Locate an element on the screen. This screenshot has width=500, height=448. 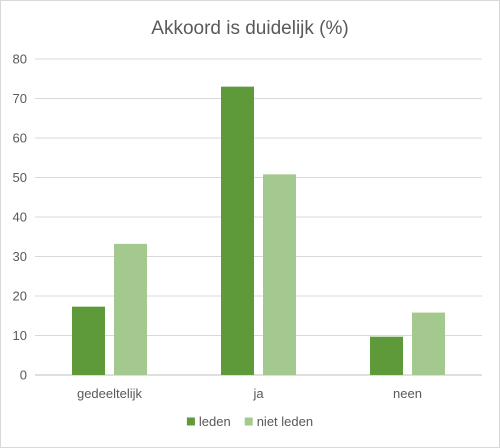
y-tick-label: 20 is located at coordinates (20, 296).